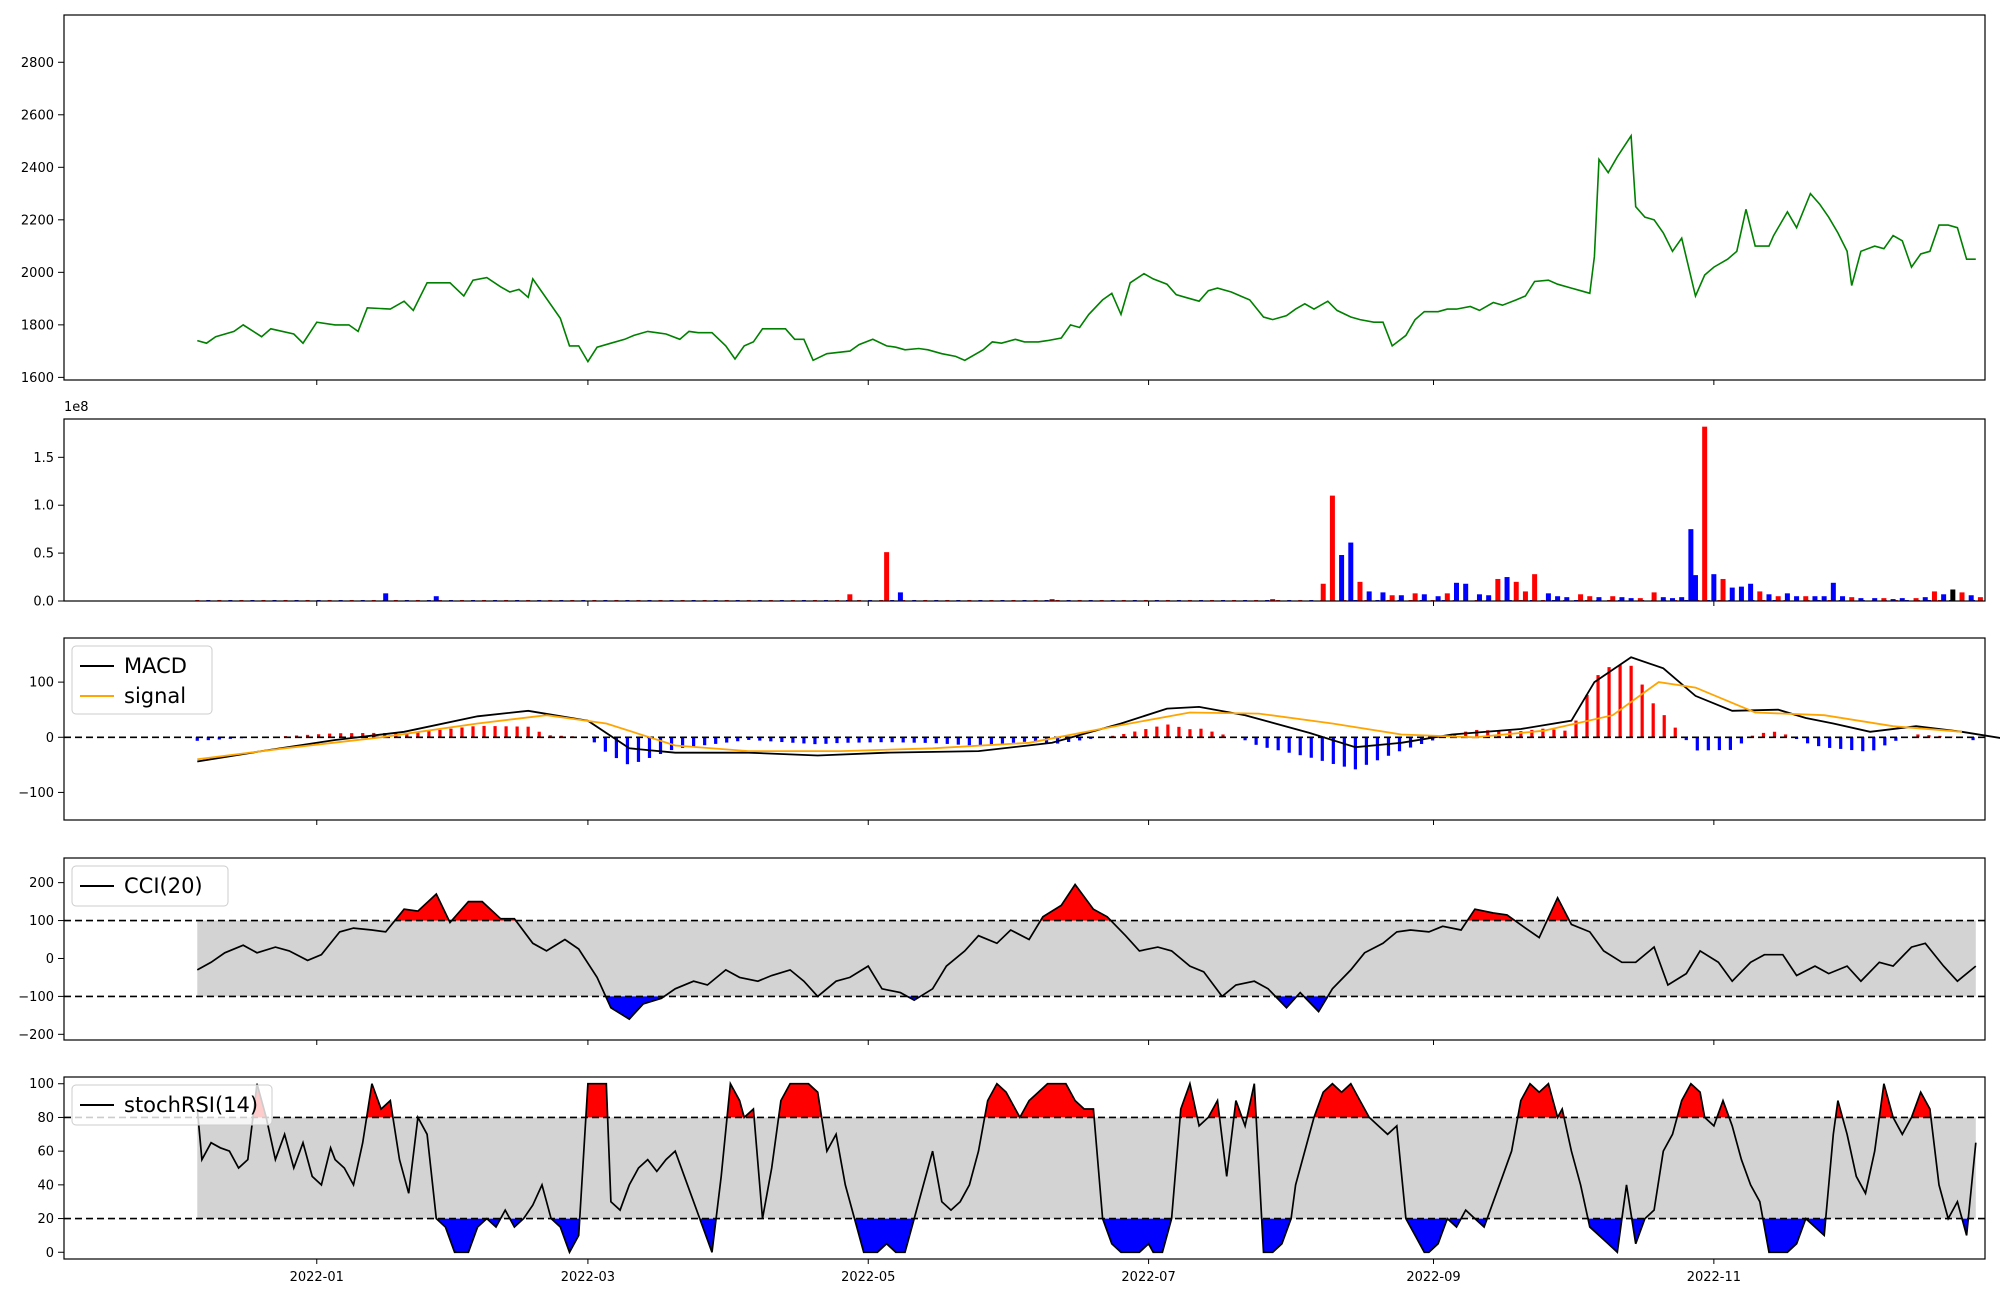  I want to click on x-tick-label: 2022-11, so click(1714, 1277).